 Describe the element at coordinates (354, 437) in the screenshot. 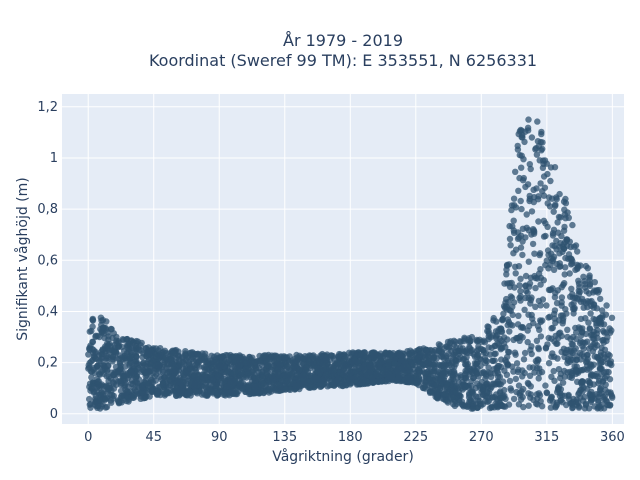

I see `x-tick-labels: 0 45 90 135 180 225 270 315 360` at that location.